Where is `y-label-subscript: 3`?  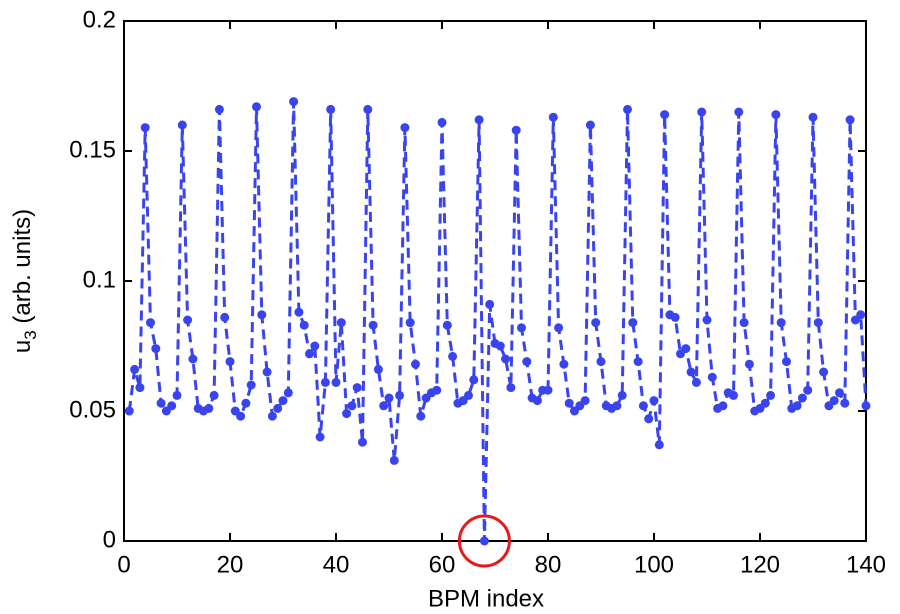 y-label-subscript: 3 is located at coordinates (30, 334).